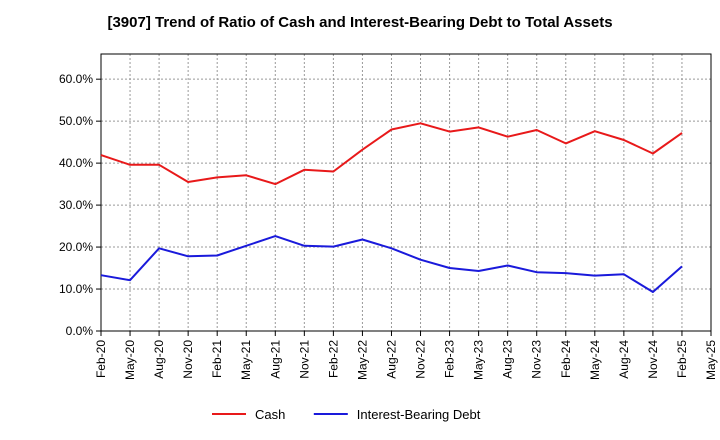  I want to click on x-tick-label: Nov-21, so click(304, 359).